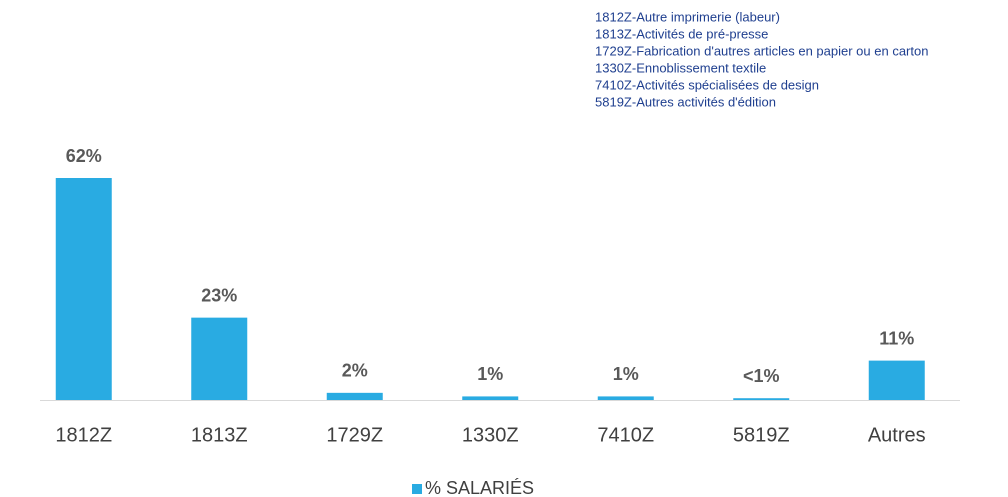  I want to click on x-tick-label: 1813Z, so click(219, 435).